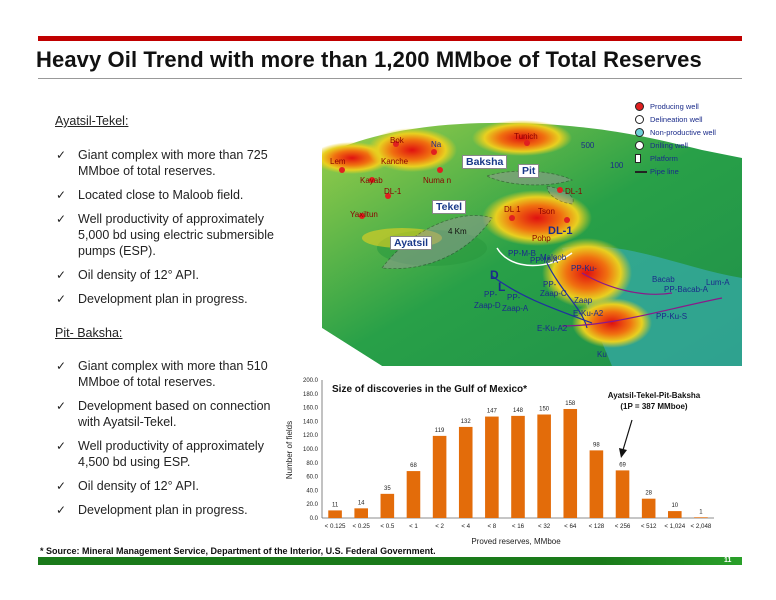 This screenshot has height=600, width=776. I want to click on map-label: DL-1, so click(560, 231).